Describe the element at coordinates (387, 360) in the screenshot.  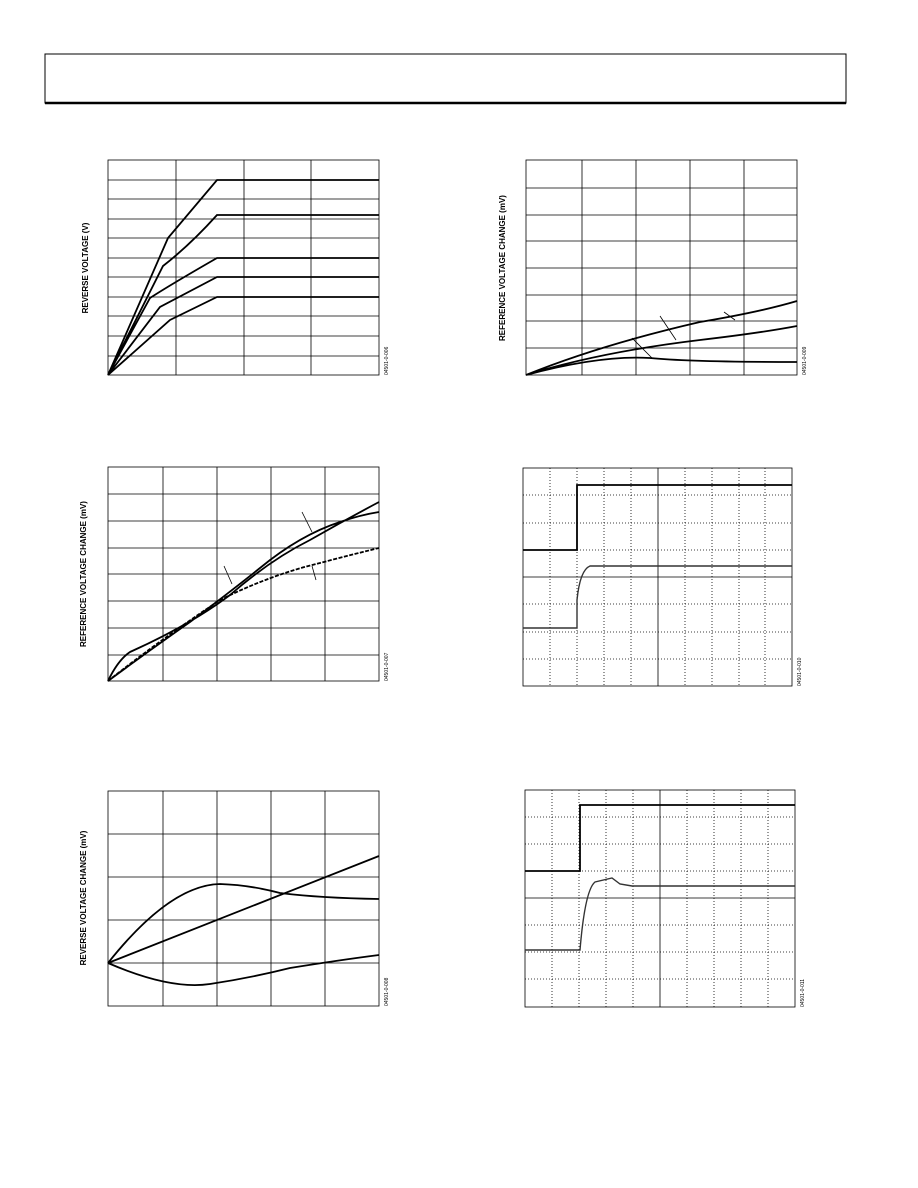
I see `figure-code: 04501-0-006` at that location.